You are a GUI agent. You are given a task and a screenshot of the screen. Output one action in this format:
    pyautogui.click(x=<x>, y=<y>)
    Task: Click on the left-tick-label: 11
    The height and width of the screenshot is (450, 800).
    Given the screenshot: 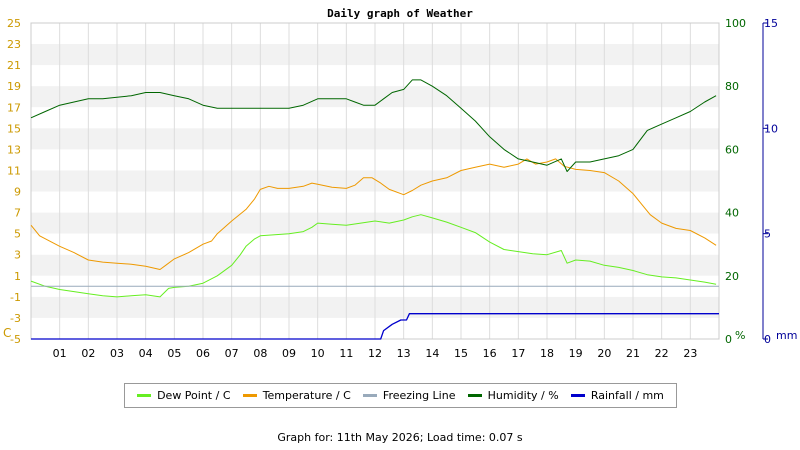 What is the action you would take?
    pyautogui.click(x=14, y=170)
    